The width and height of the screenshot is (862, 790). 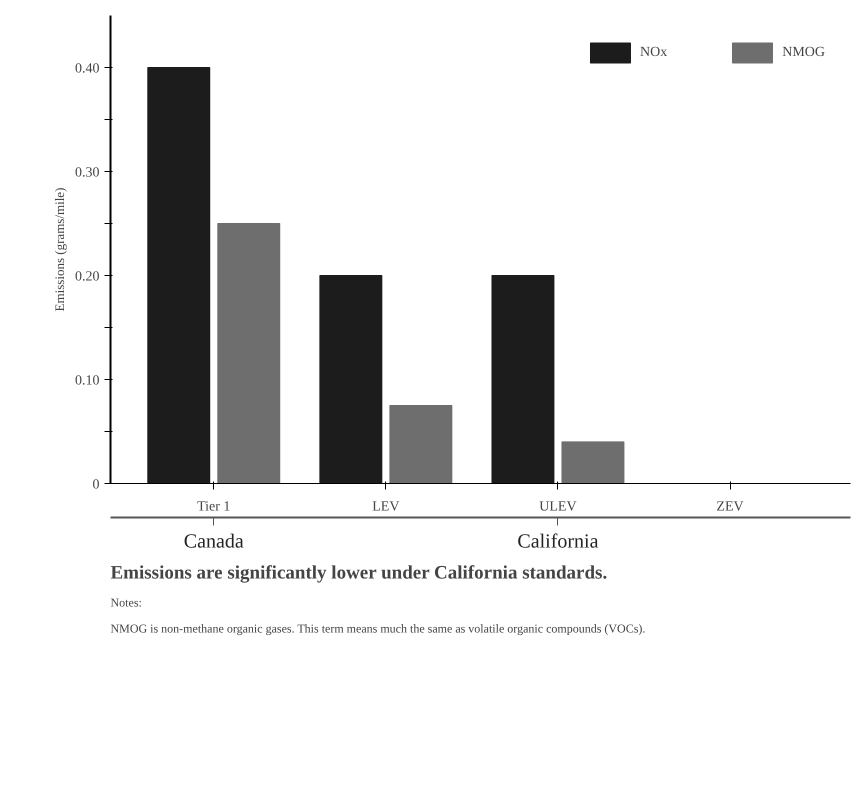 What do you see at coordinates (558, 507) in the screenshot?
I see `x-tick-label: ULEV` at bounding box center [558, 507].